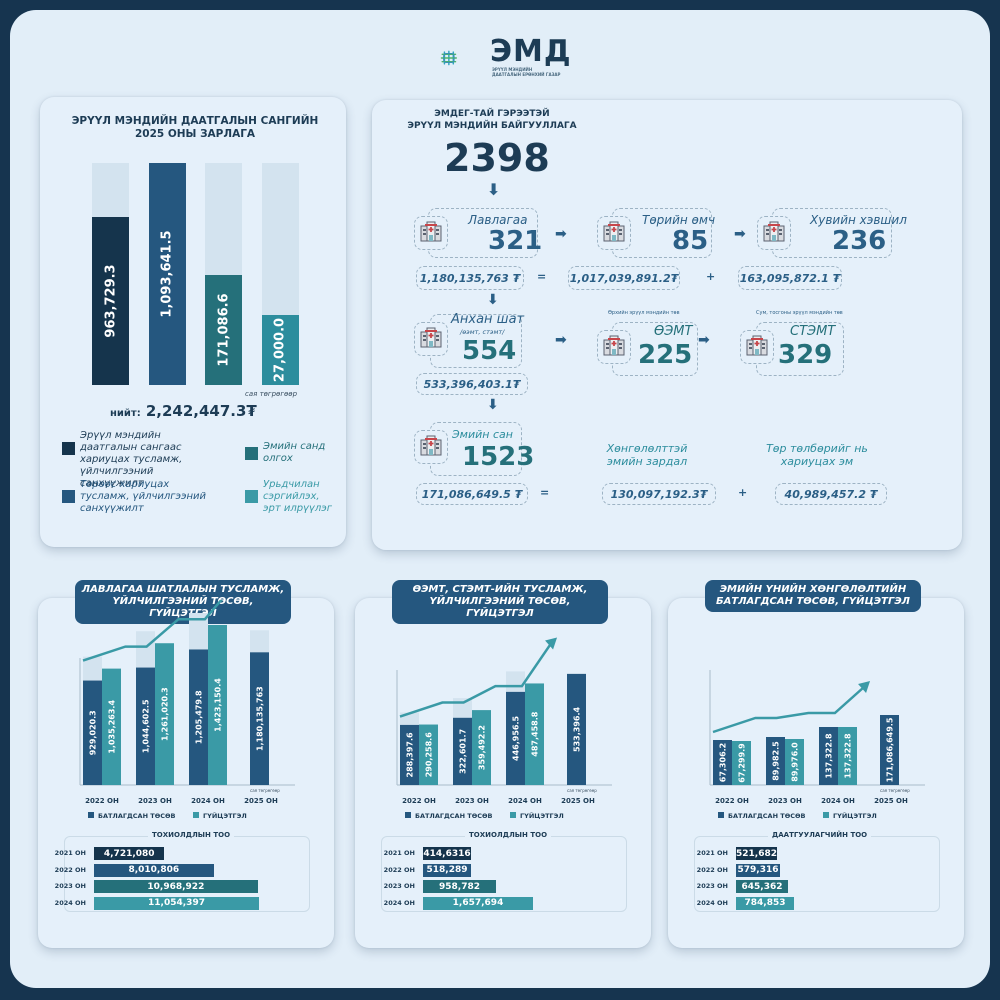  What do you see at coordinates (183, 589) in the screenshot?
I see `chart-title-line1: ЛАВЛАГАА ШАТЛАЛЫН ТУСЛАМЖ,` at bounding box center [183, 589].